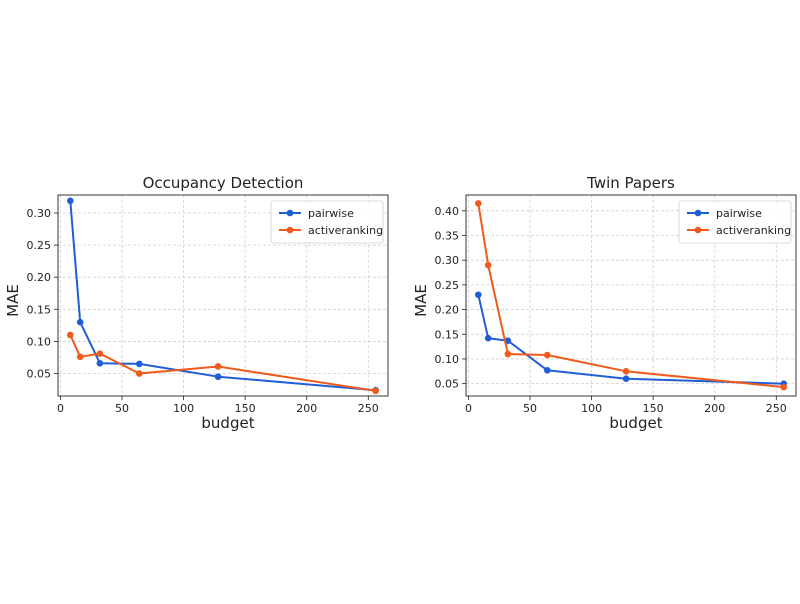 This screenshot has height=604, width=800. Describe the element at coordinates (630, 183) in the screenshot. I see `chart-title: Twin Papers` at that location.